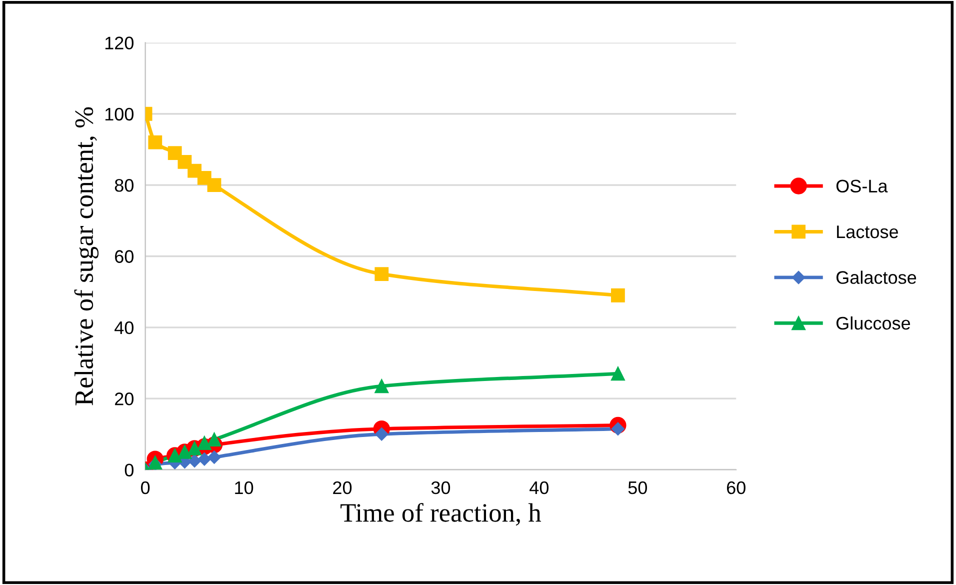 The height and width of the screenshot is (585, 956). Describe the element at coordinates (124, 399) in the screenshot. I see `y-tick-label: 20` at that location.